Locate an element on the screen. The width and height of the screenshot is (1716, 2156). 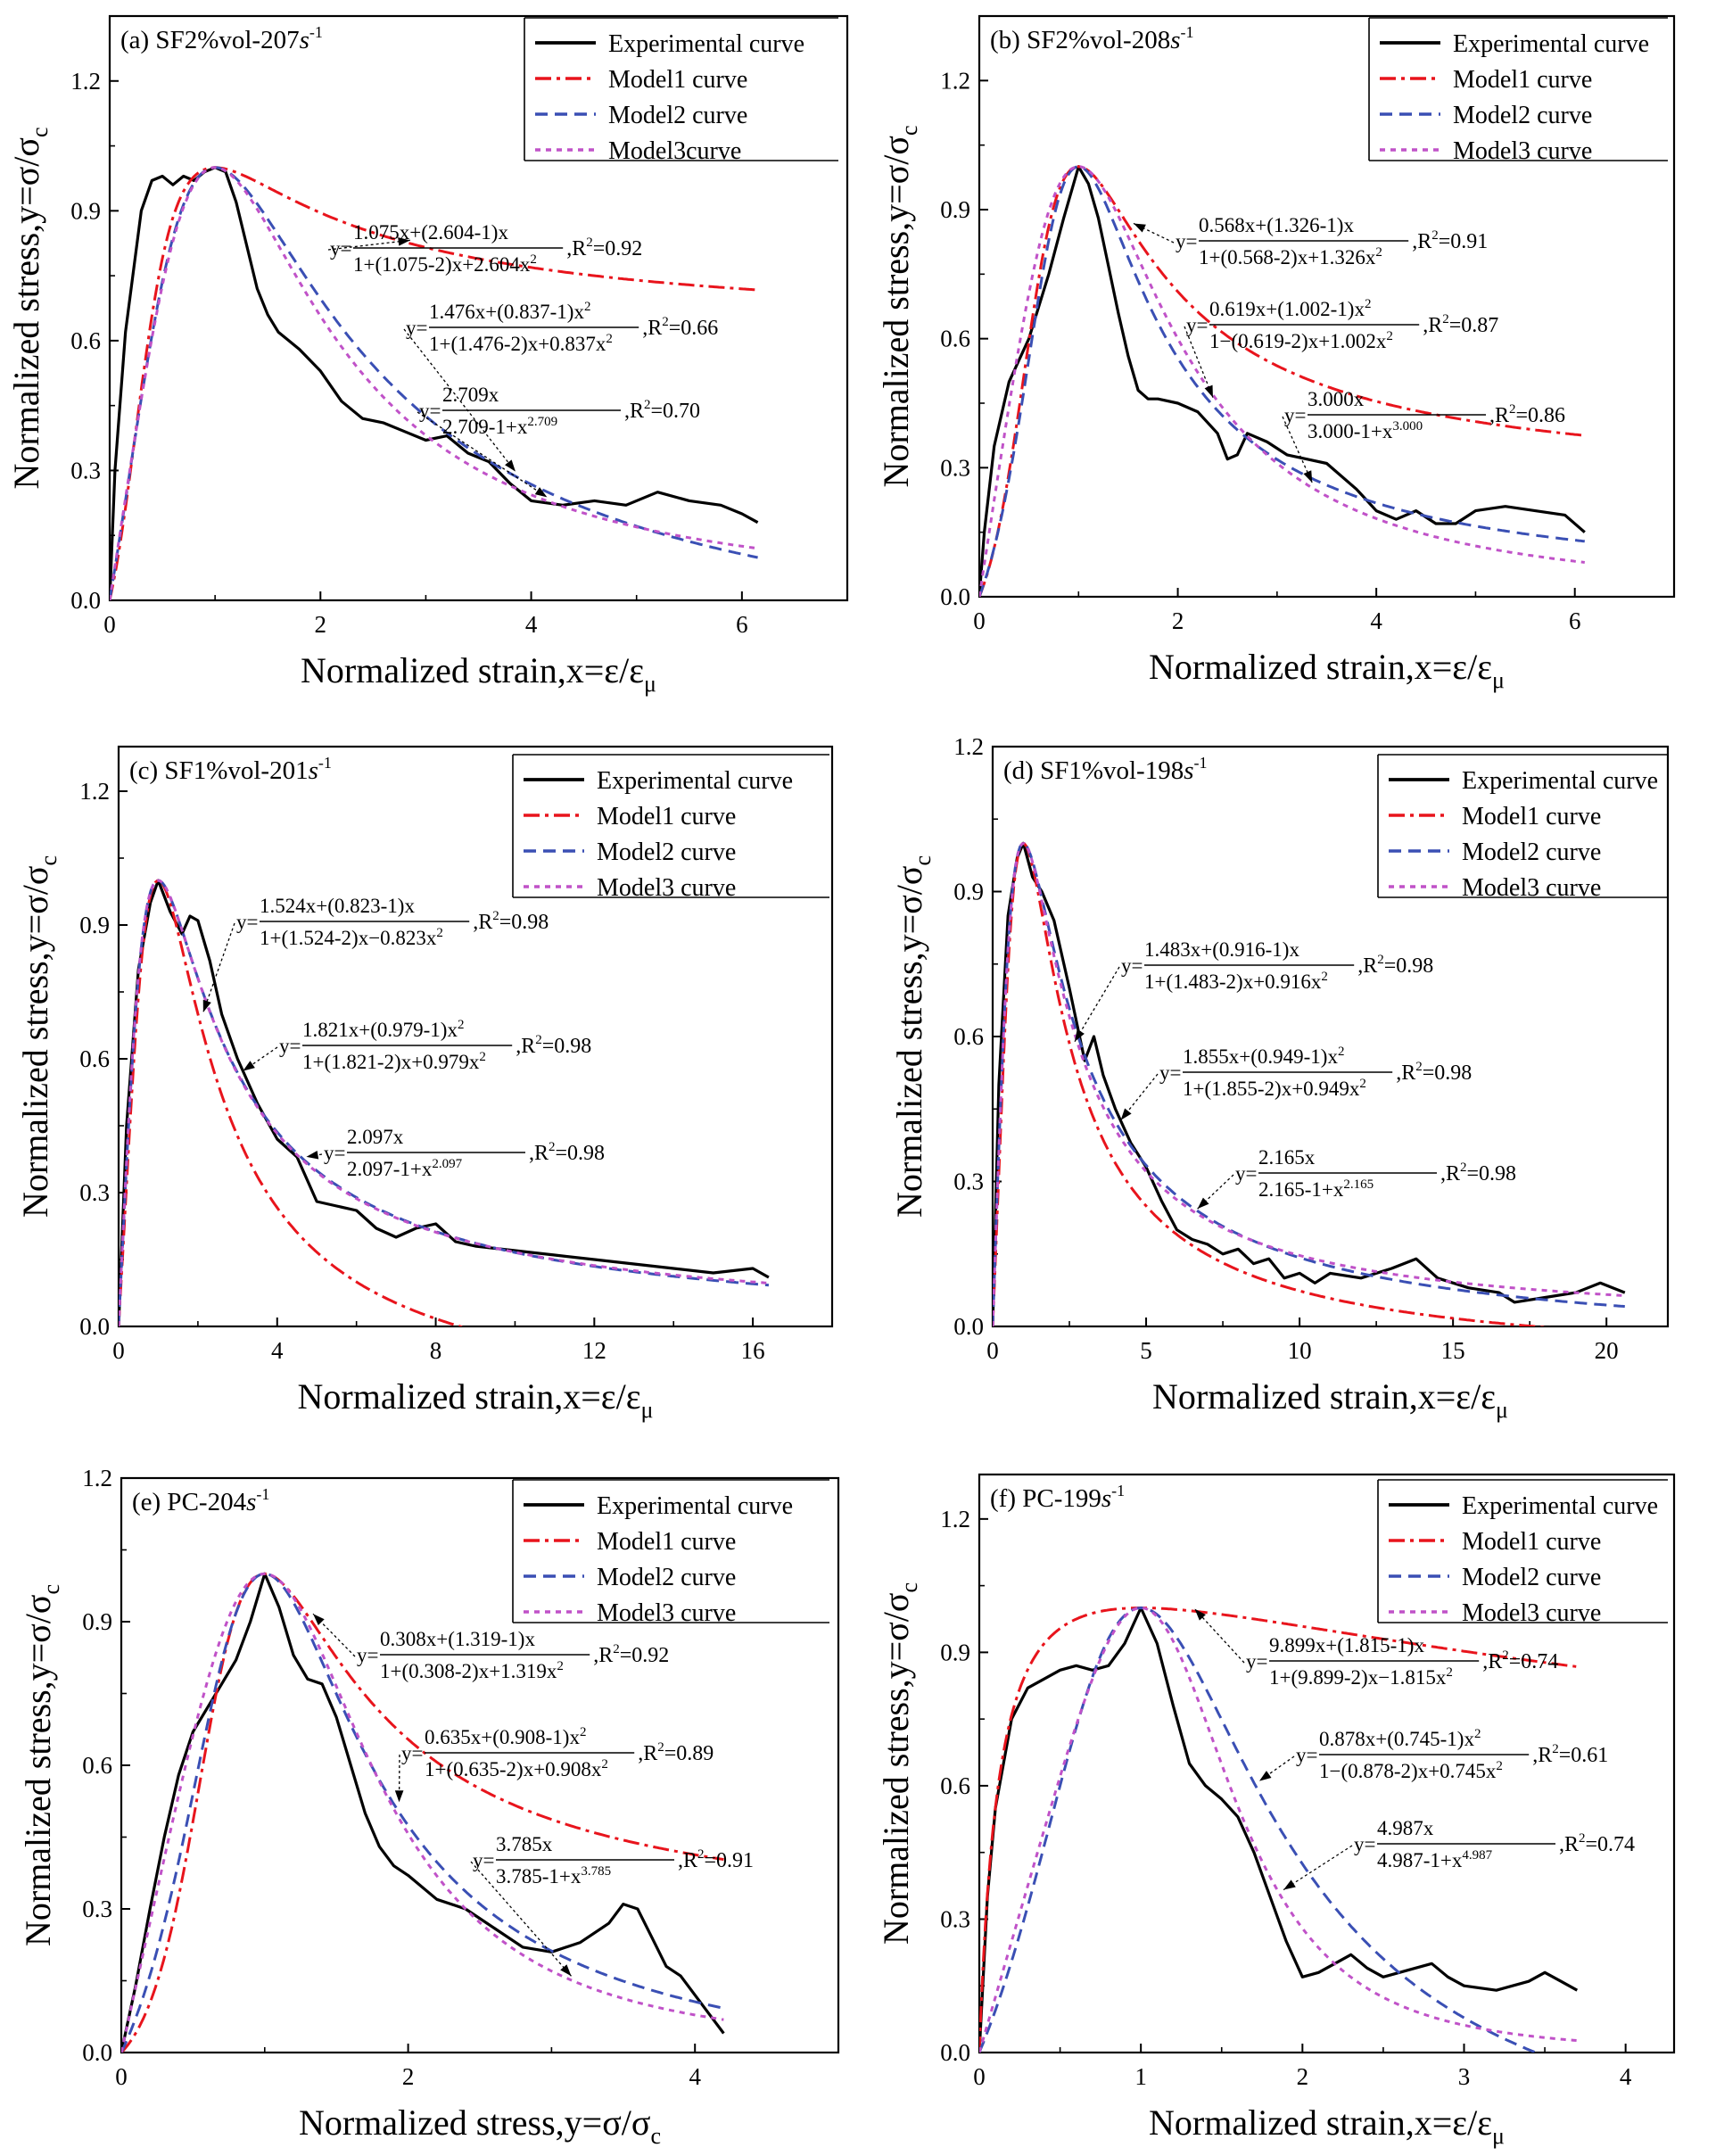
y-tick-label: 1.2 is located at coordinates (955, 80).